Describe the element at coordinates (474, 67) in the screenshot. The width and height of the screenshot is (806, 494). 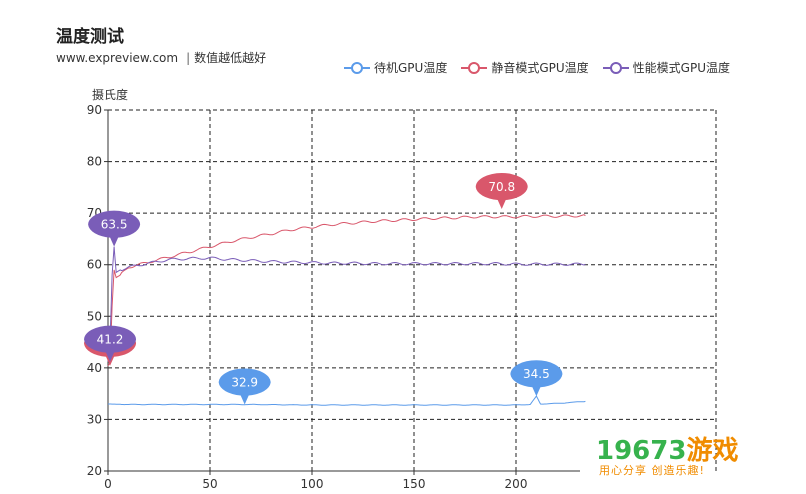
I see `legend-marker-quiet` at that location.